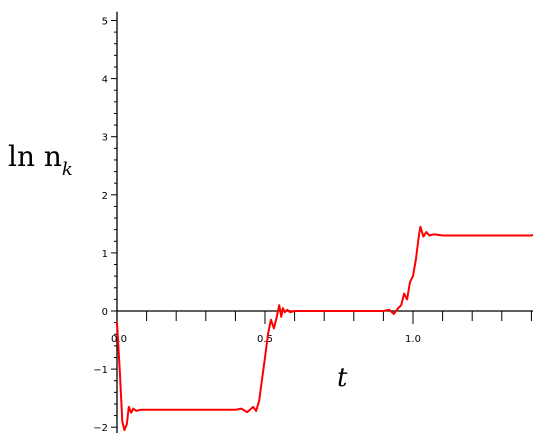  I want to click on x-tick-label: 0.0, so click(119, 339).